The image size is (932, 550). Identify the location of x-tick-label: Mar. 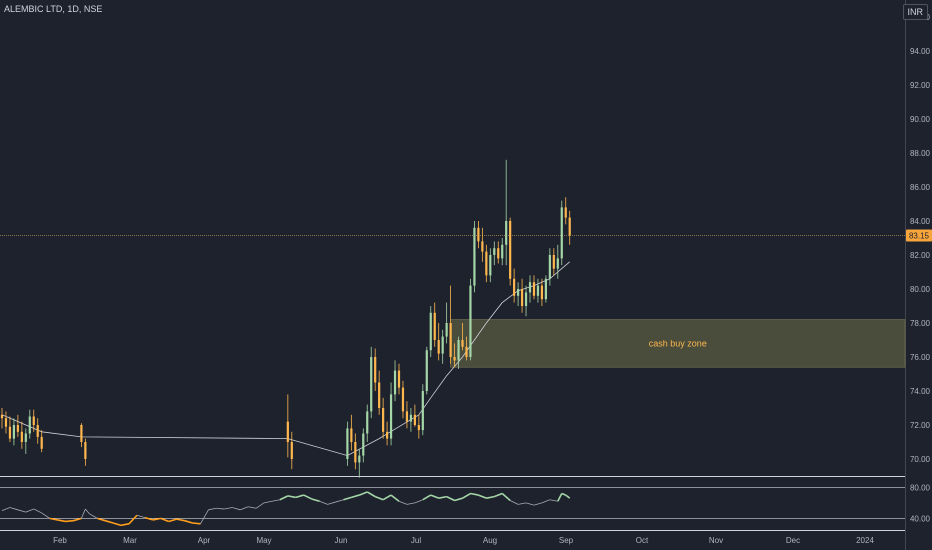
(130, 540).